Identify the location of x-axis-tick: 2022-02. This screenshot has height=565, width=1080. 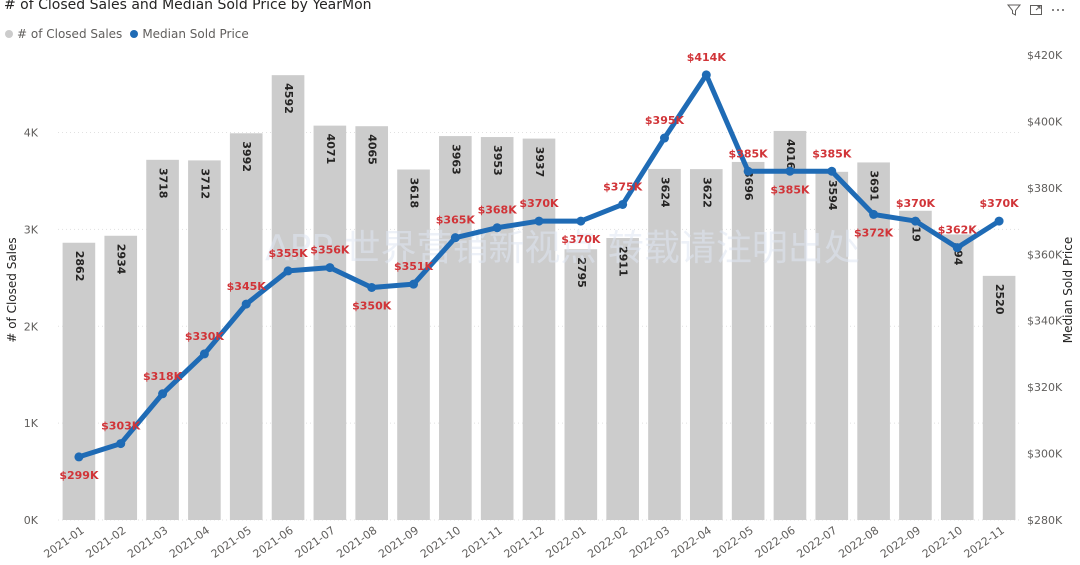
(607, 542).